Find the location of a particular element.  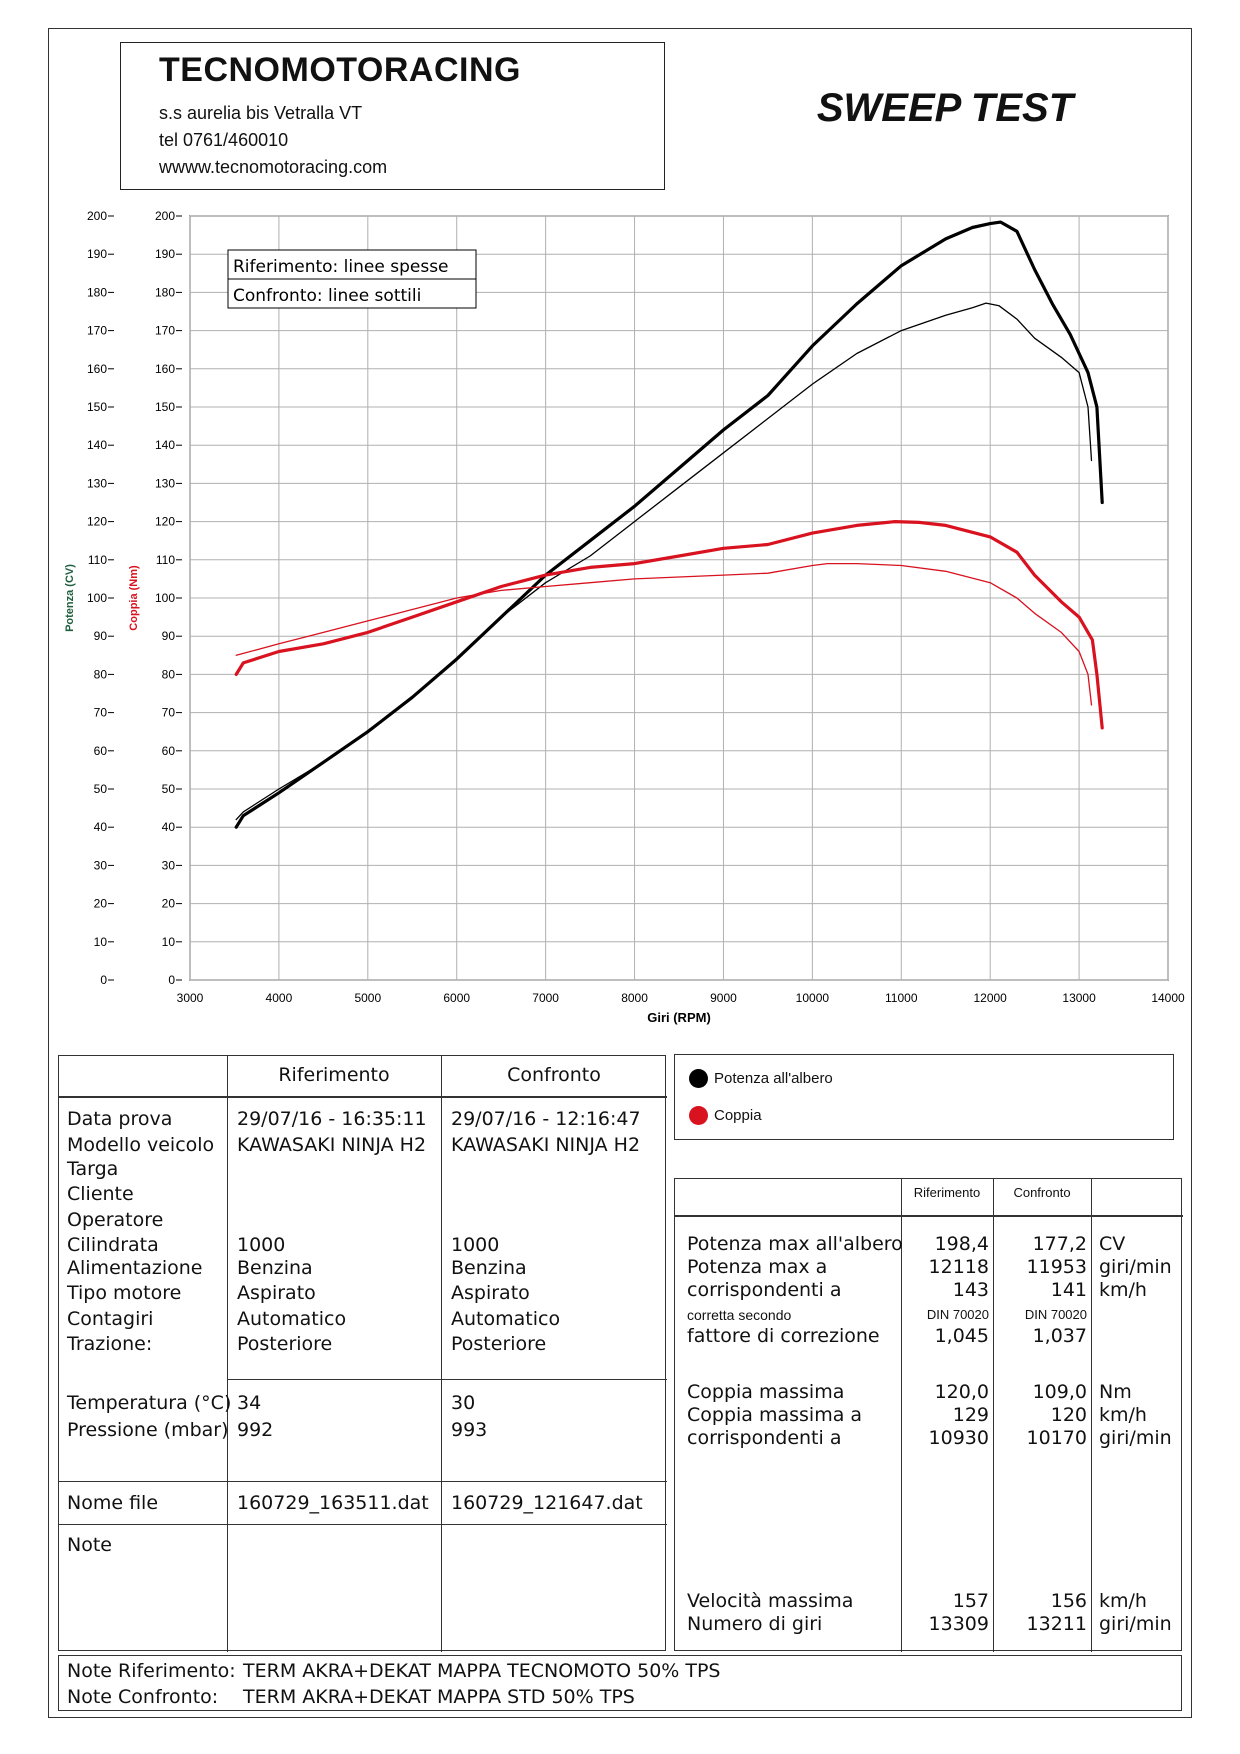

col-riferimento: Riferimento is located at coordinates (334, 1075).